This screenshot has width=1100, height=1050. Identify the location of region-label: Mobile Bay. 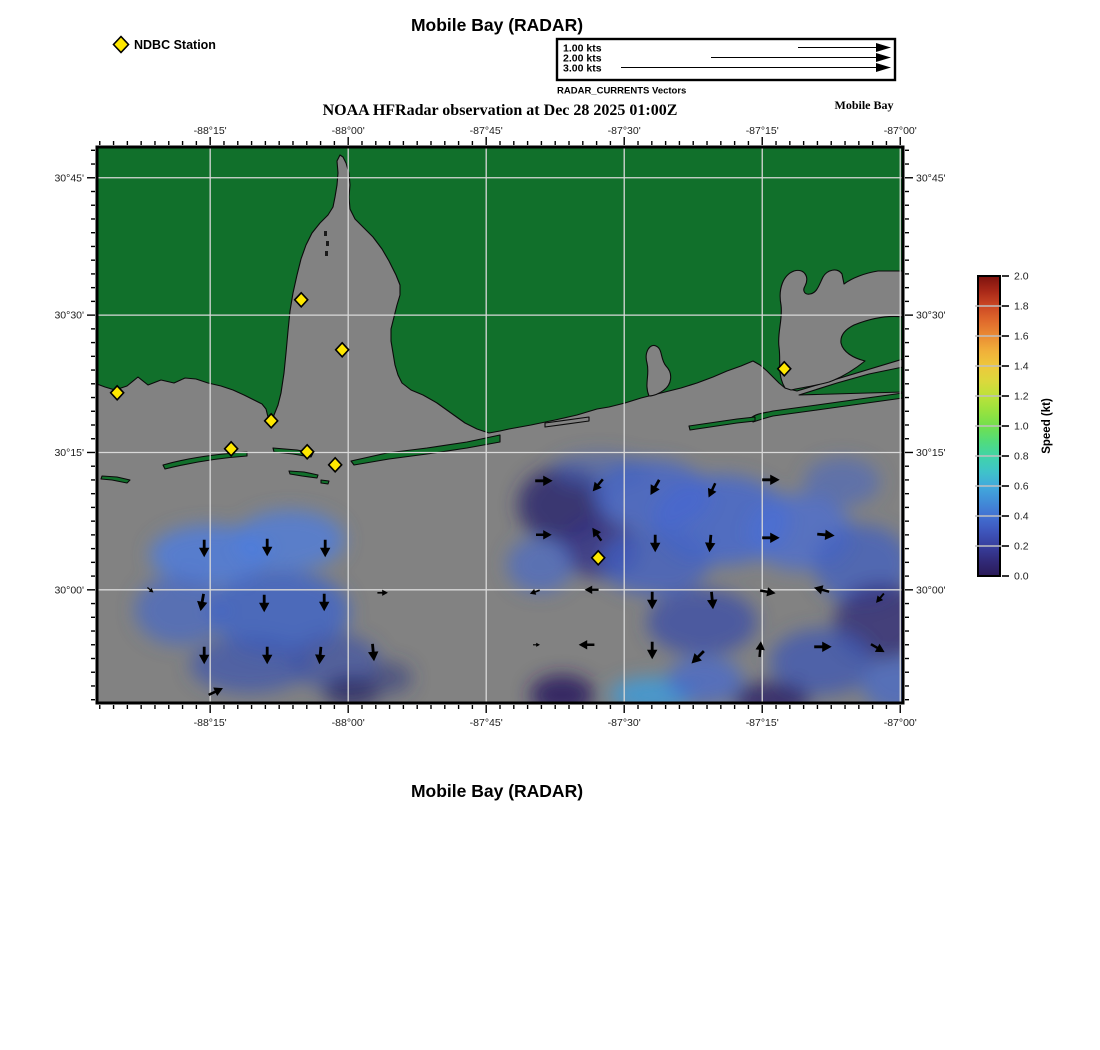
(864, 105).